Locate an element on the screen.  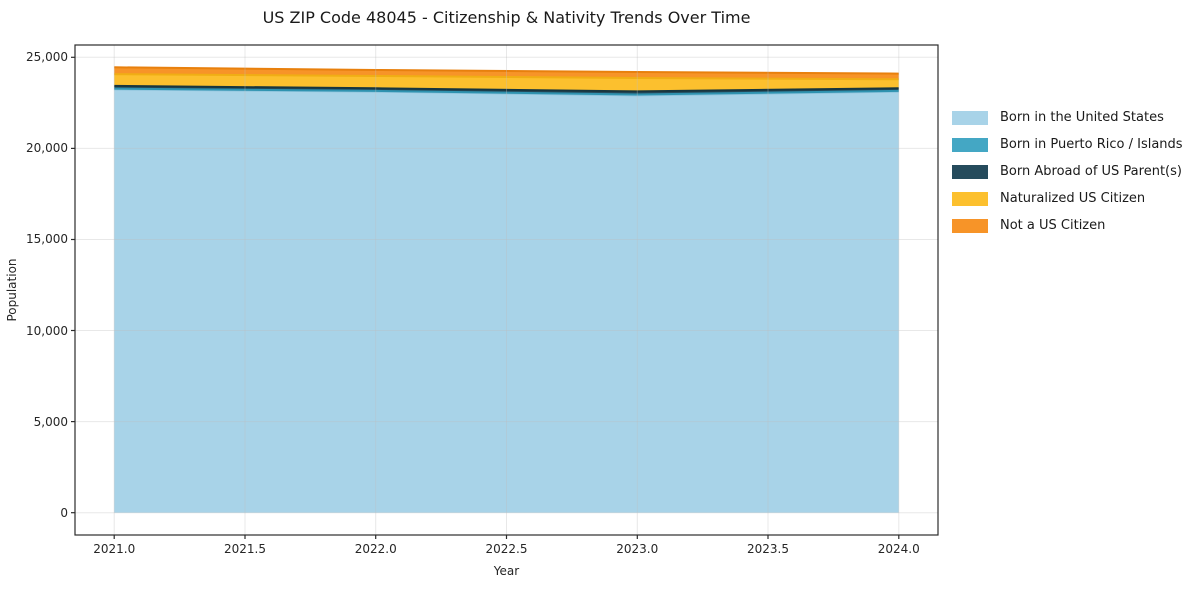
legend-label: Not a US Citizen is located at coordinates (1053, 225).